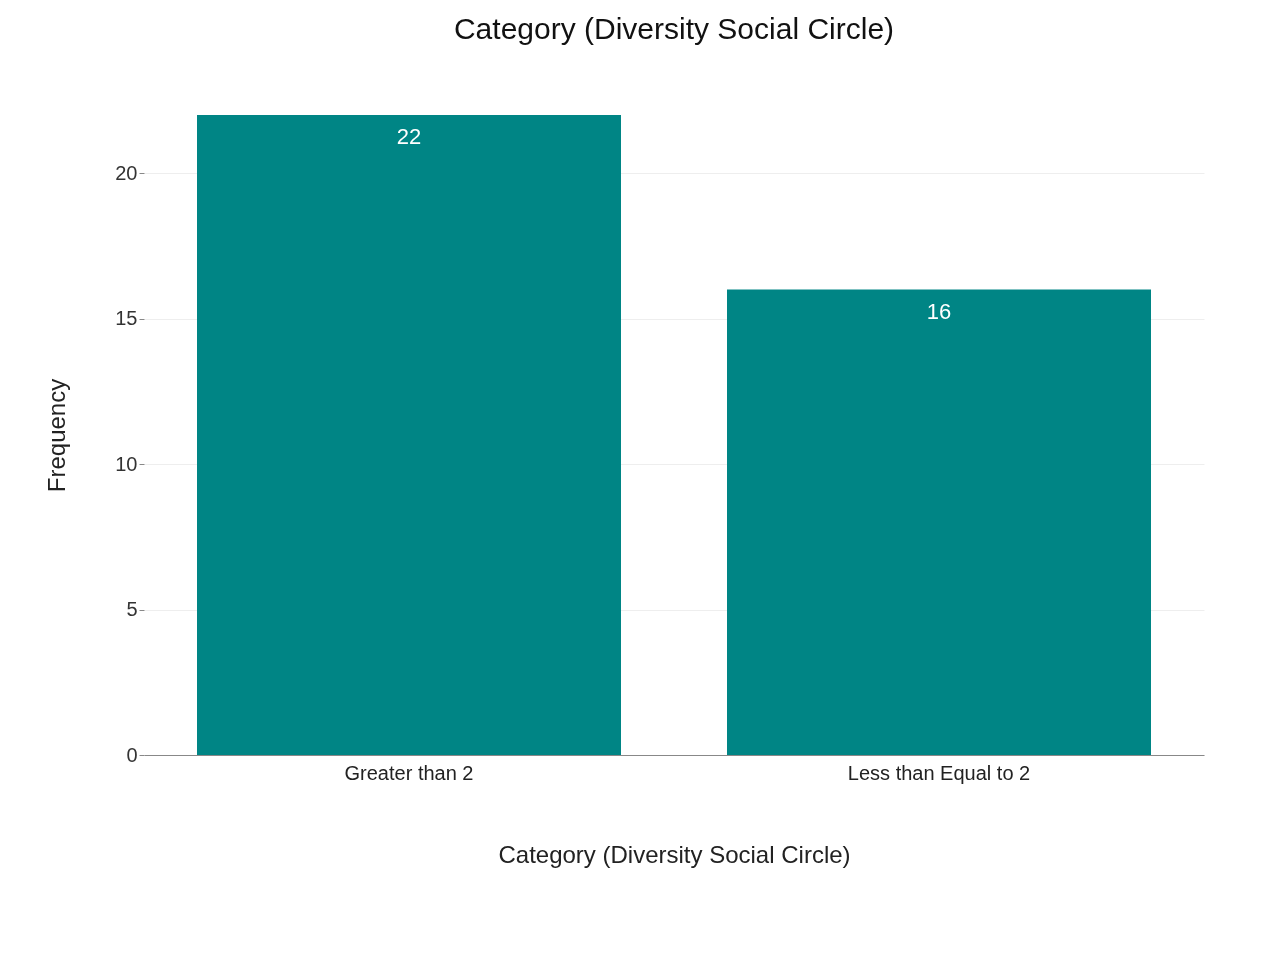  Describe the element at coordinates (132, 609) in the screenshot. I see `y-tick-label: 5` at that location.